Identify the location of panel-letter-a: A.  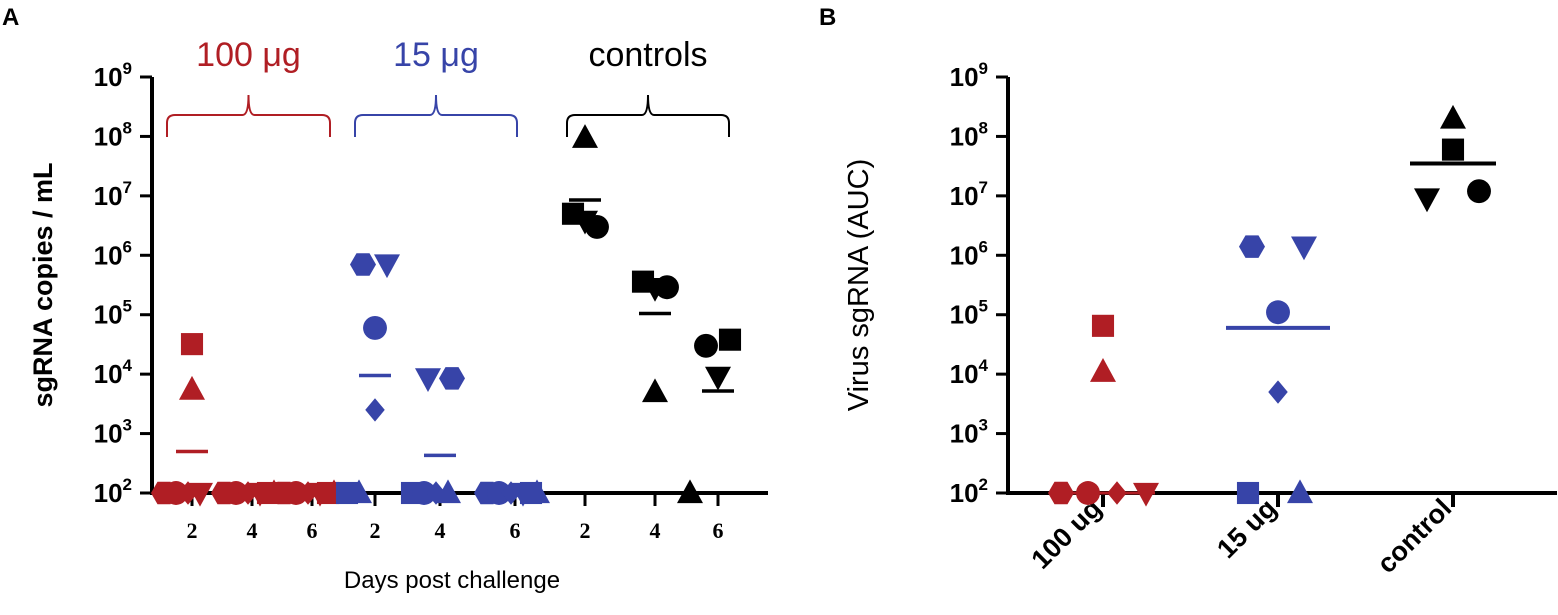
(10, 17).